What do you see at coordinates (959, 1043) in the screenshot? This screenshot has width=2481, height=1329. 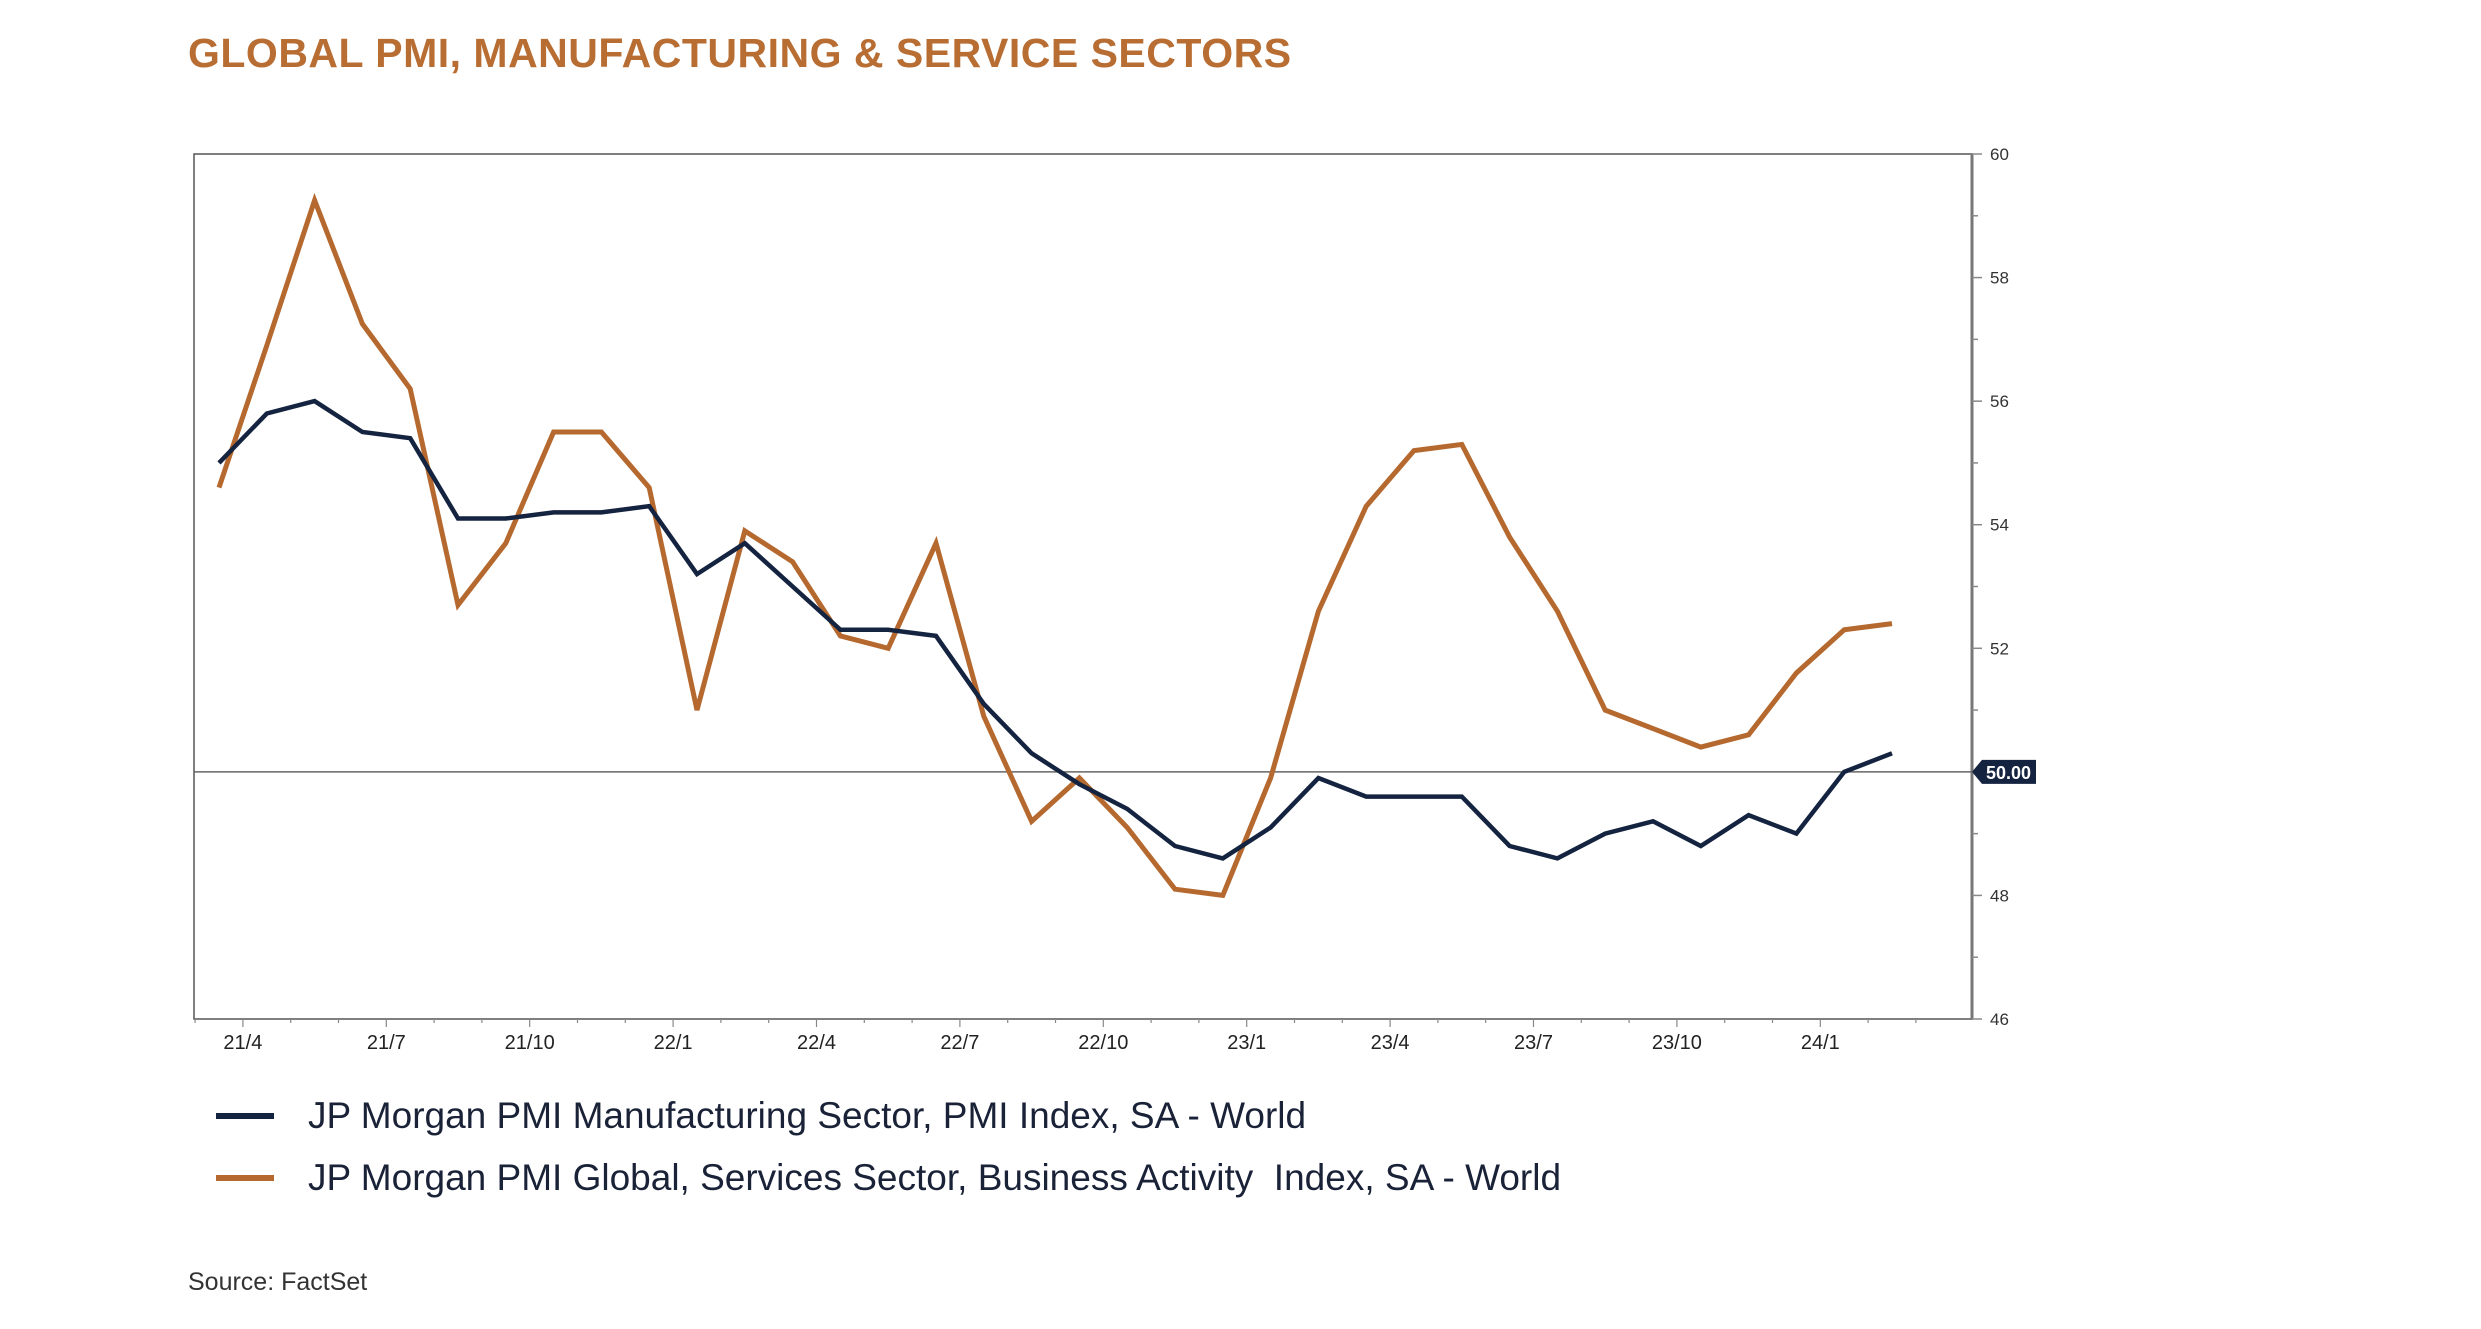 I see `x-tick-label: 22/7` at bounding box center [959, 1043].